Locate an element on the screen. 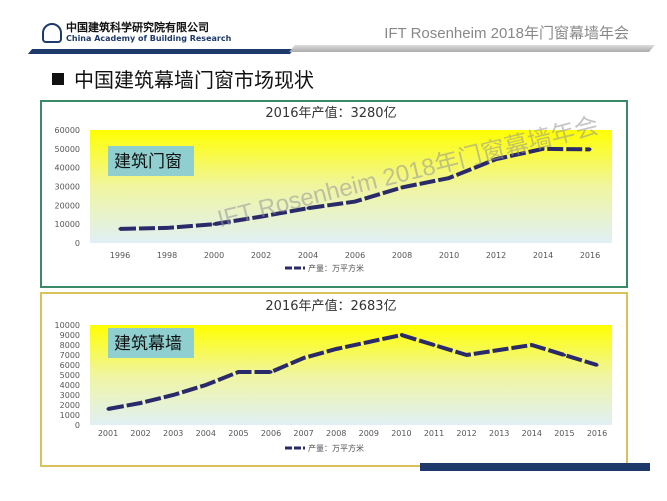  x-tick-label: 2001 is located at coordinates (108, 433).